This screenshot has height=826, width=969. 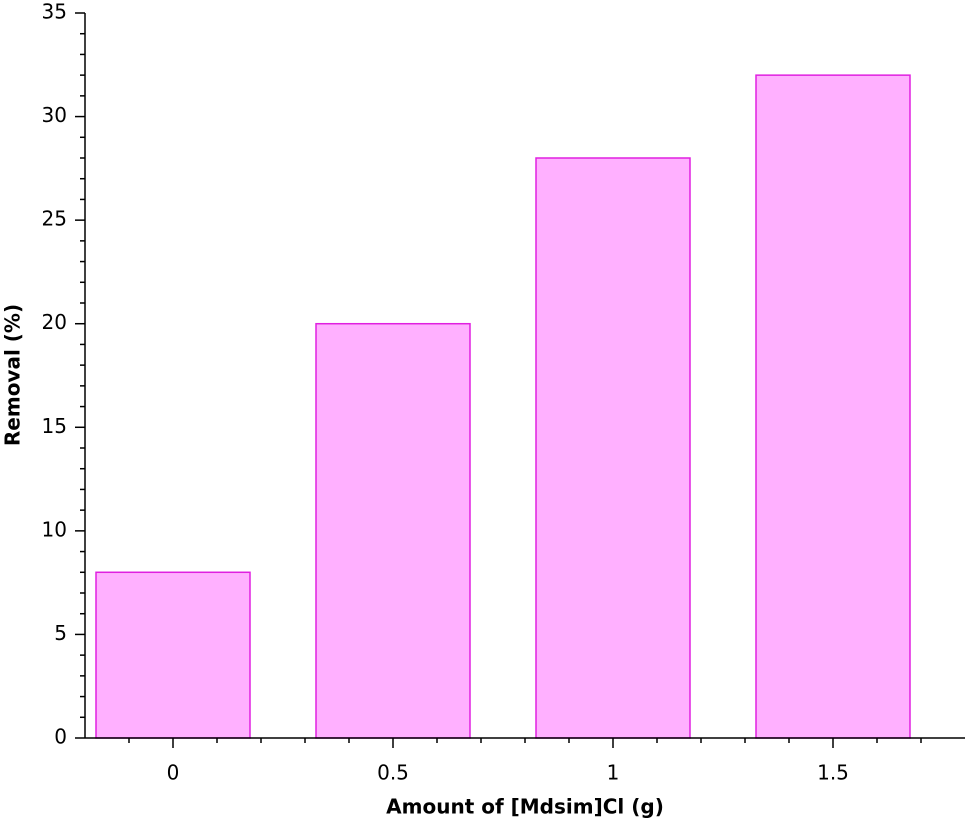 I want to click on y-tick-label: 0, so click(x=60, y=737).